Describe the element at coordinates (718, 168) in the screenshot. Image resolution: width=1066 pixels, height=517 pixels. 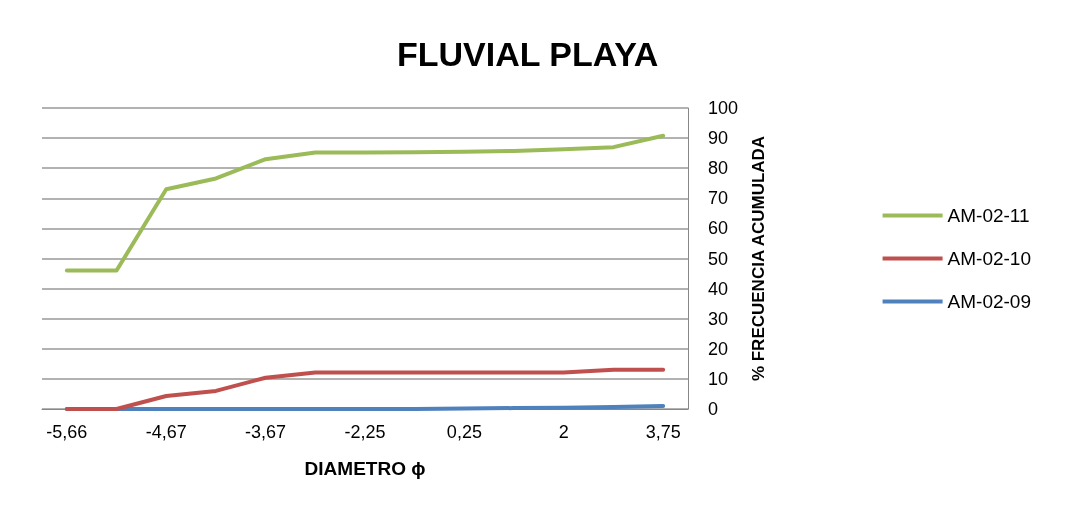
I see `y-tick-label: 80` at that location.